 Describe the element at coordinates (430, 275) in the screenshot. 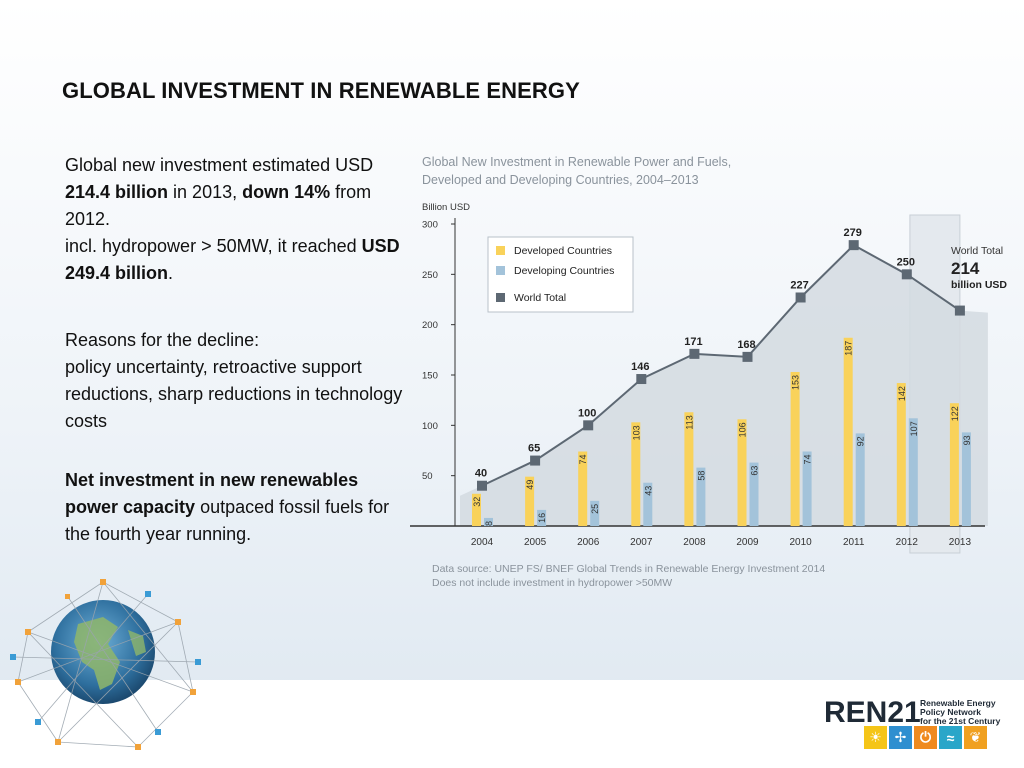

I see `y-tick-label: 250` at that location.